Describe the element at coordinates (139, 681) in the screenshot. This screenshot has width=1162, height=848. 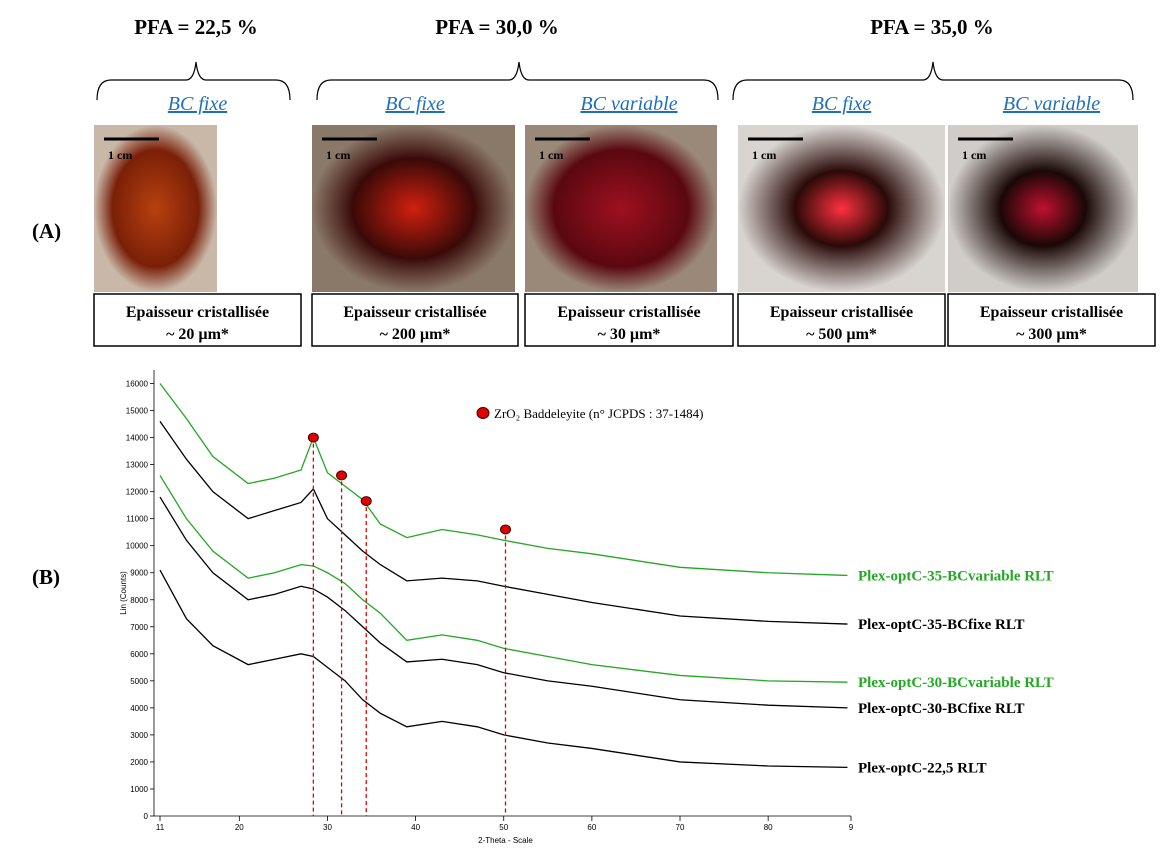
I see `y-tick-label: 5000` at that location.